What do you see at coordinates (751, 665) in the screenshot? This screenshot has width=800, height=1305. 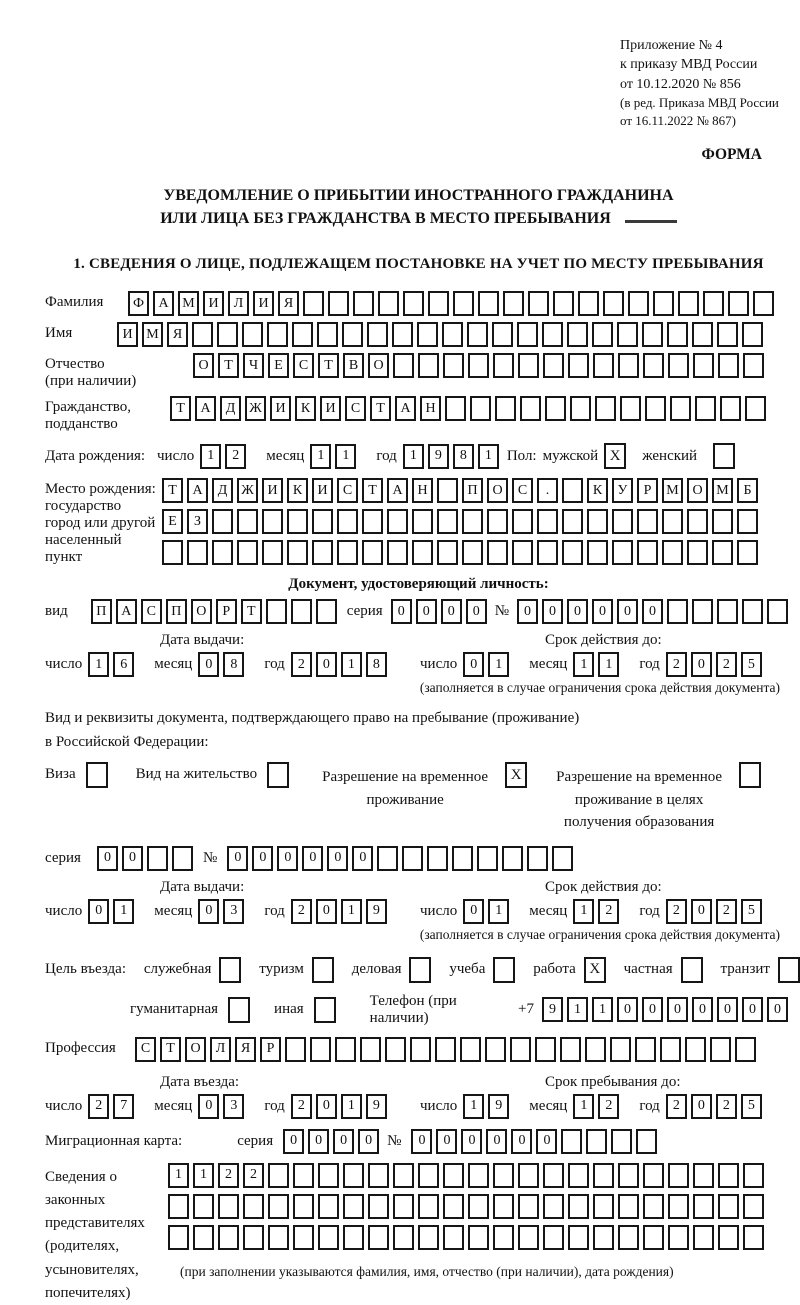 I see `char-box: 5` at bounding box center [751, 665].